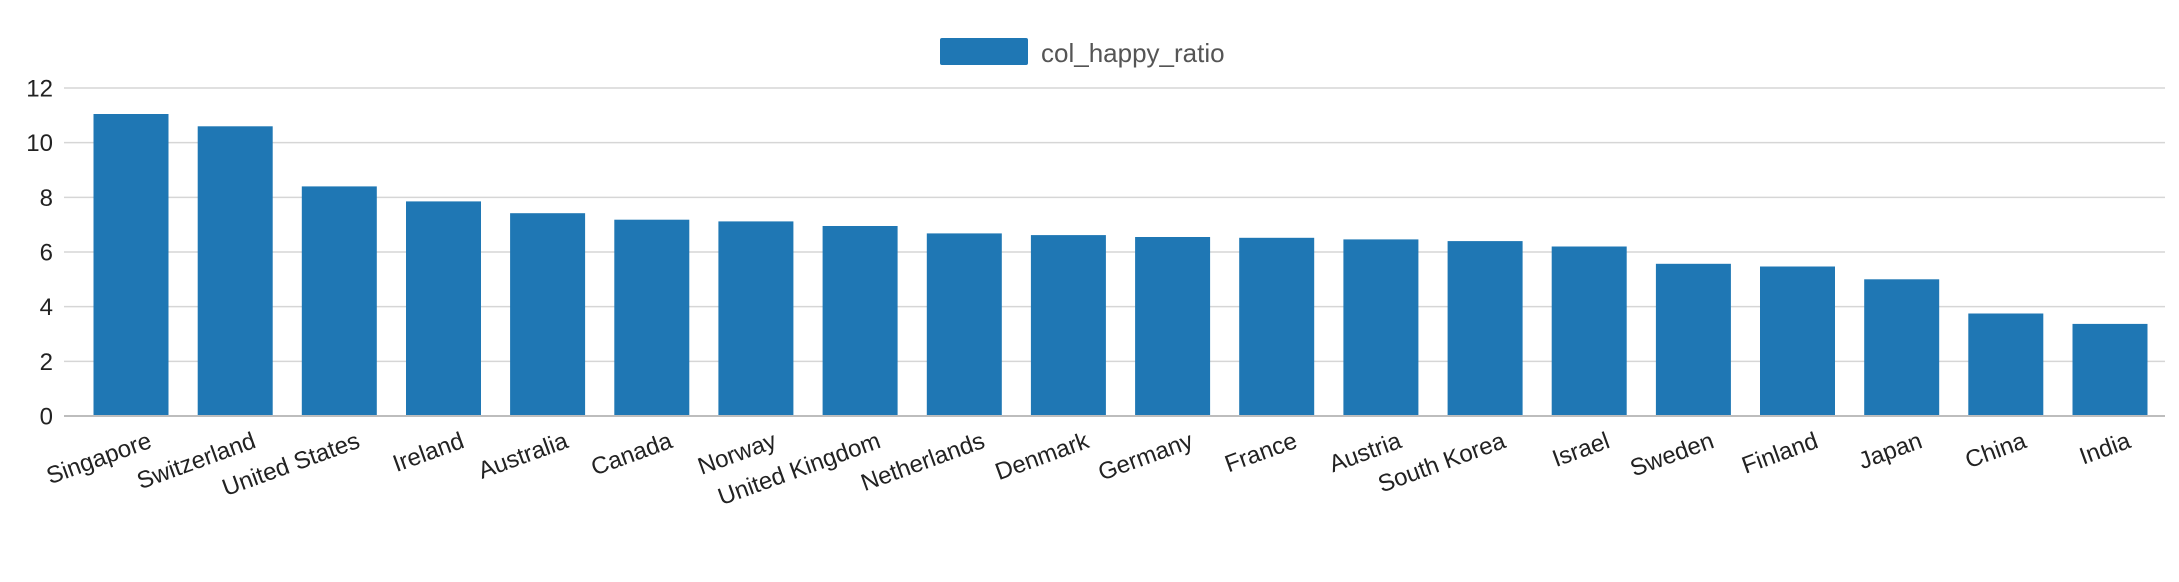  I want to click on x-tick-label: Finland, so click(1779, 453).